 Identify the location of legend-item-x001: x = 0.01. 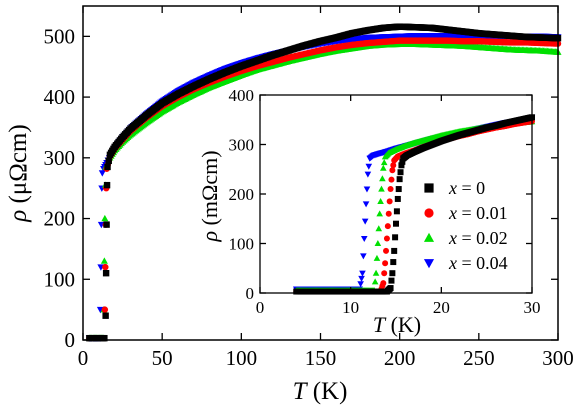
(466, 213).